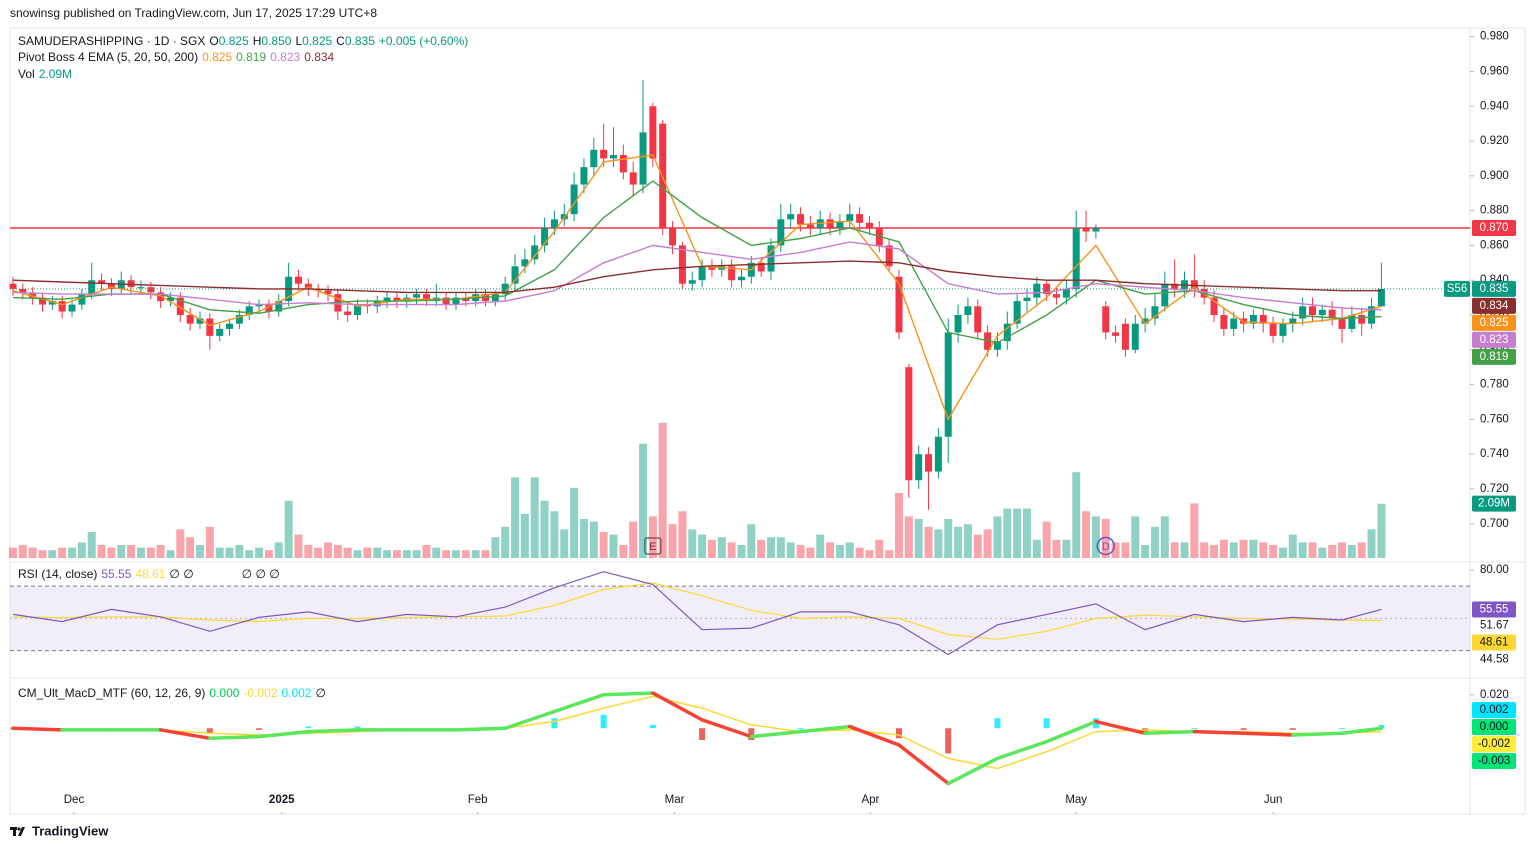  What do you see at coordinates (1494, 37) in the screenshot?
I see `y-tick-label: 0.980` at bounding box center [1494, 37].